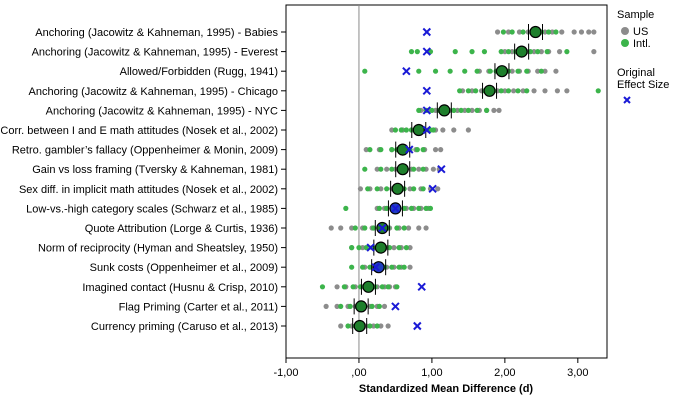  I want to click on effect-label: Sunk costs (Oppenheimer et al., 2009), so click(184, 268).